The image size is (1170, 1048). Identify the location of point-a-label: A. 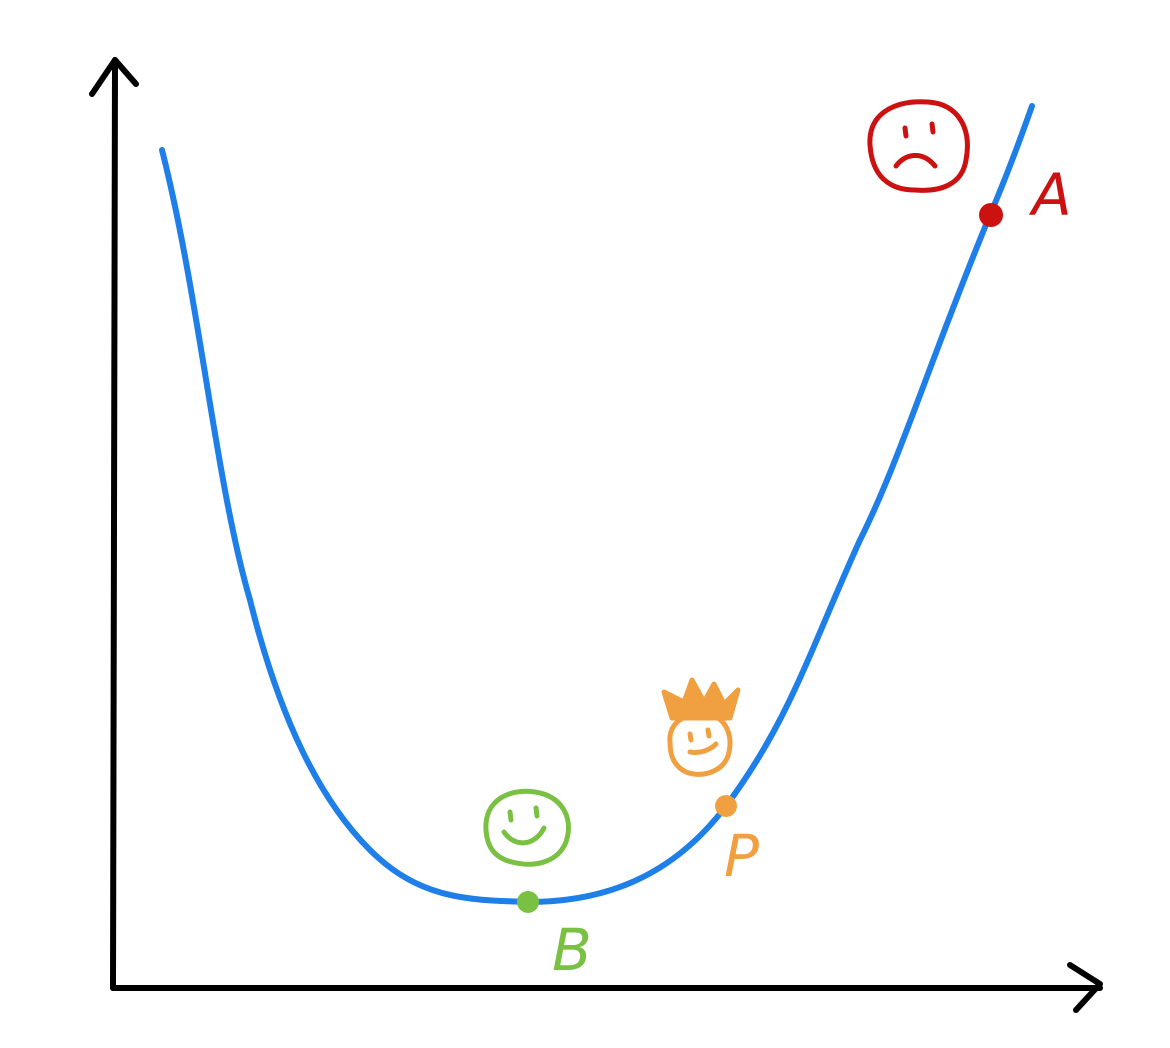
(1050, 195).